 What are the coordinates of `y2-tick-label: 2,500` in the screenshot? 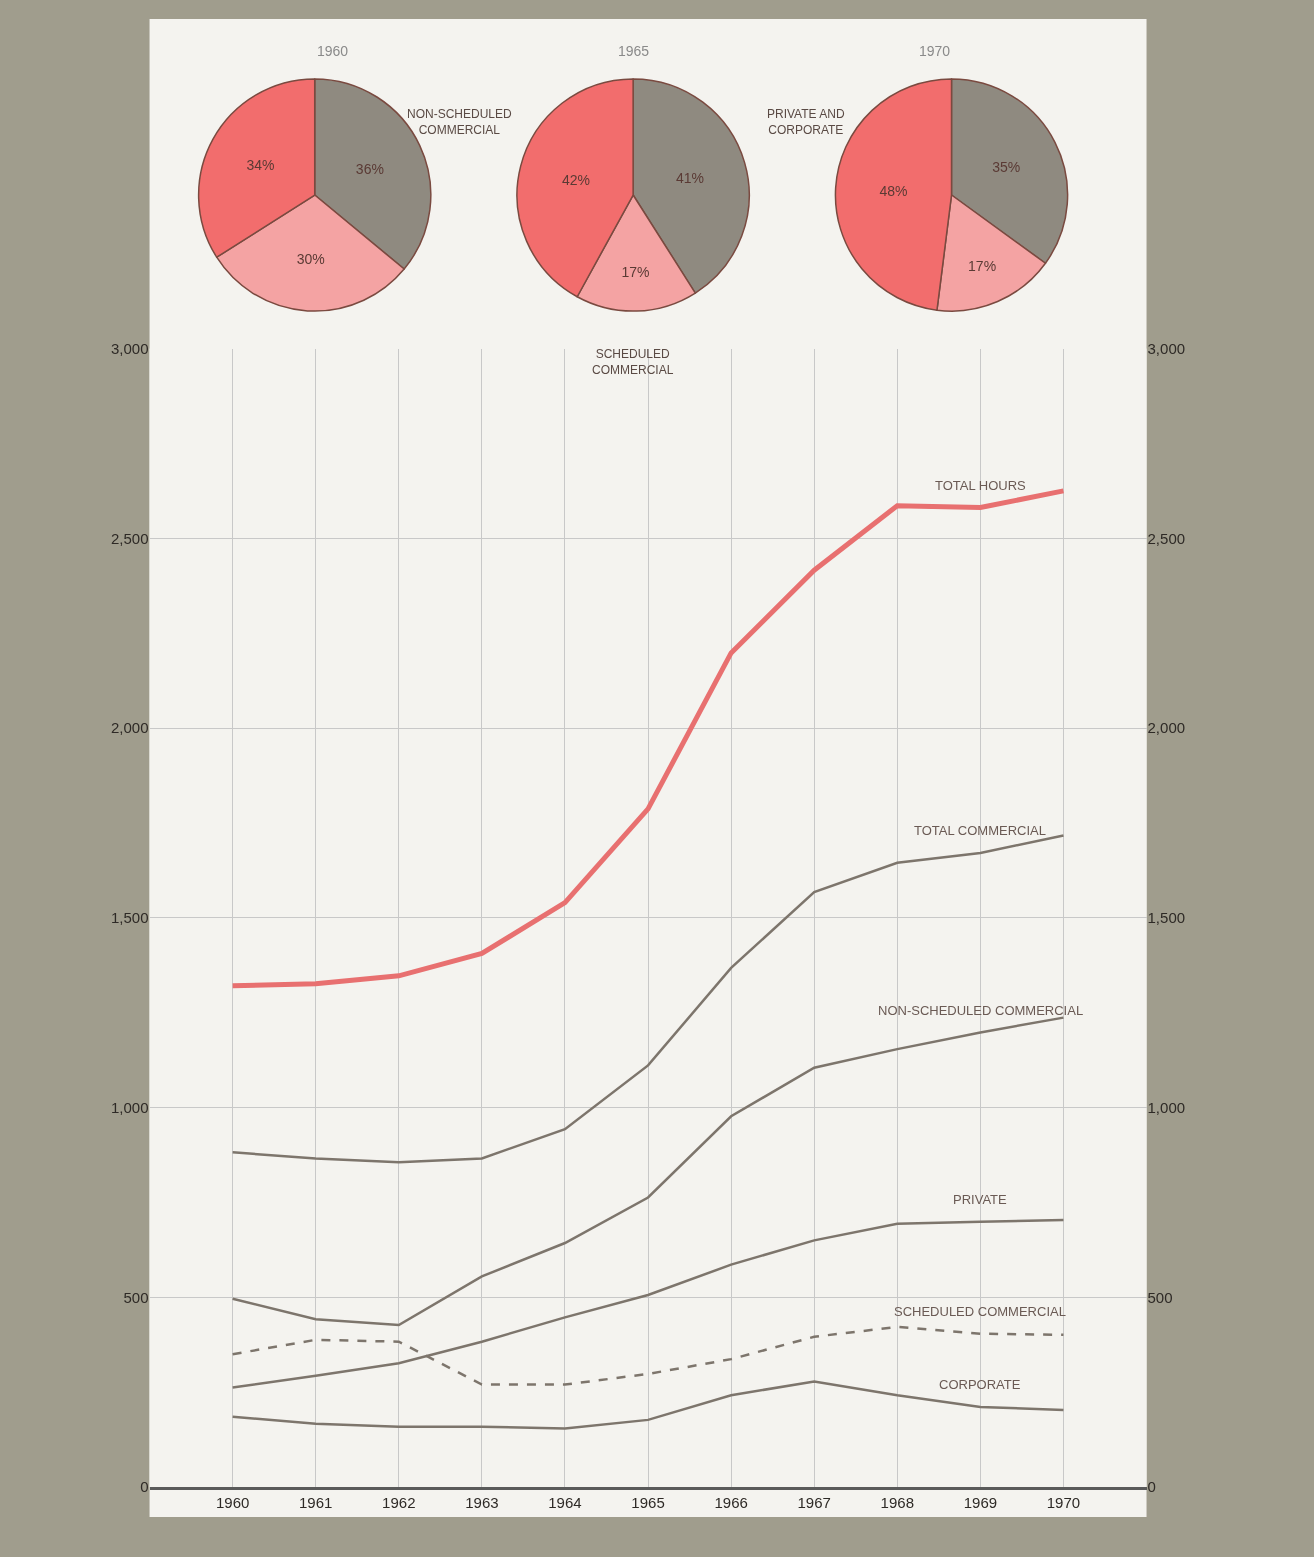 It's located at (1166, 538).